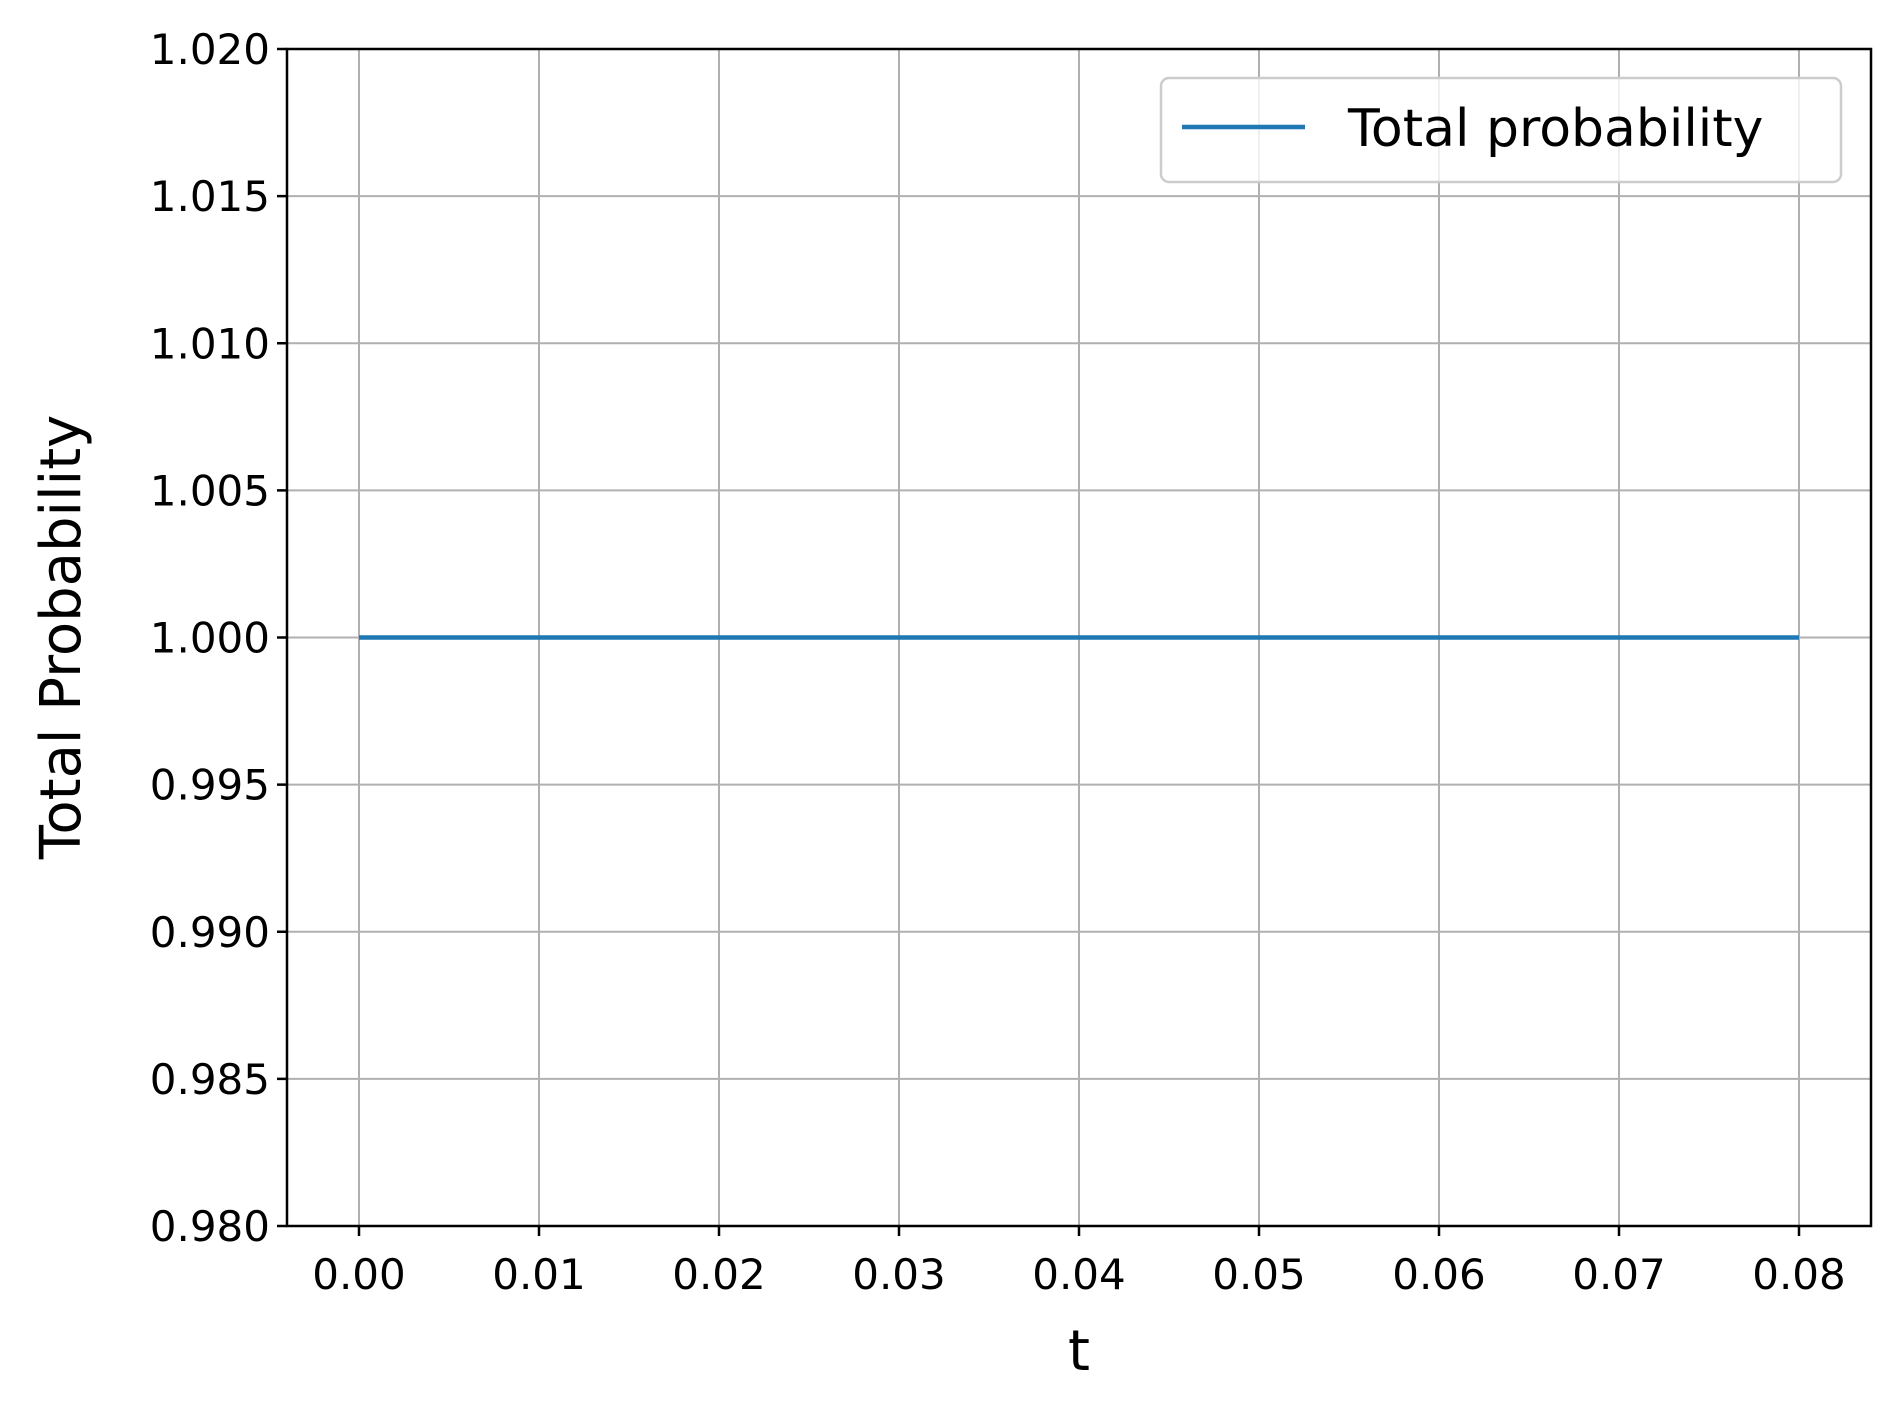  Describe the element at coordinates (719, 1274) in the screenshot. I see `x-tick-label: 0.02` at that location.